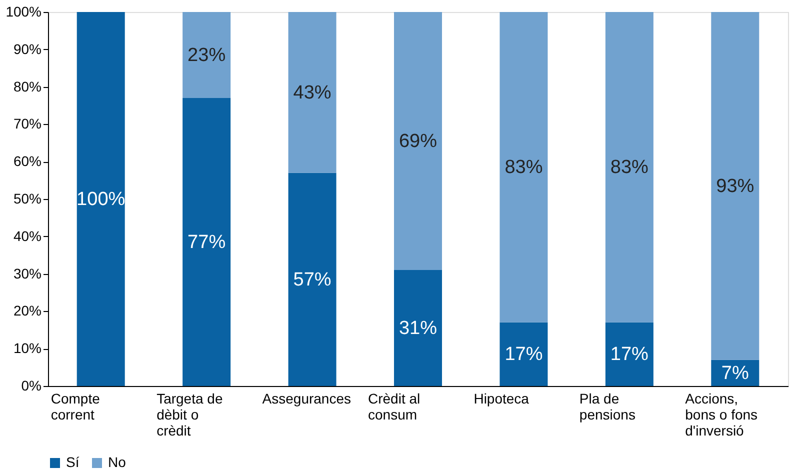 This screenshot has height=475, width=793. Describe the element at coordinates (27, 236) in the screenshot. I see `y-tick-label: 40%` at that location.